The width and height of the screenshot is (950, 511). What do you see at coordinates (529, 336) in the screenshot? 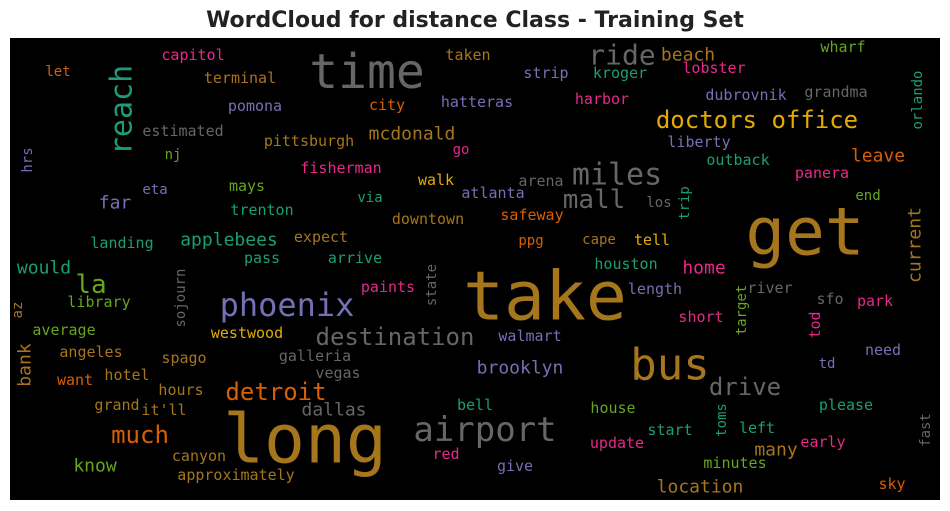
I see `word: walmart` at bounding box center [529, 336].